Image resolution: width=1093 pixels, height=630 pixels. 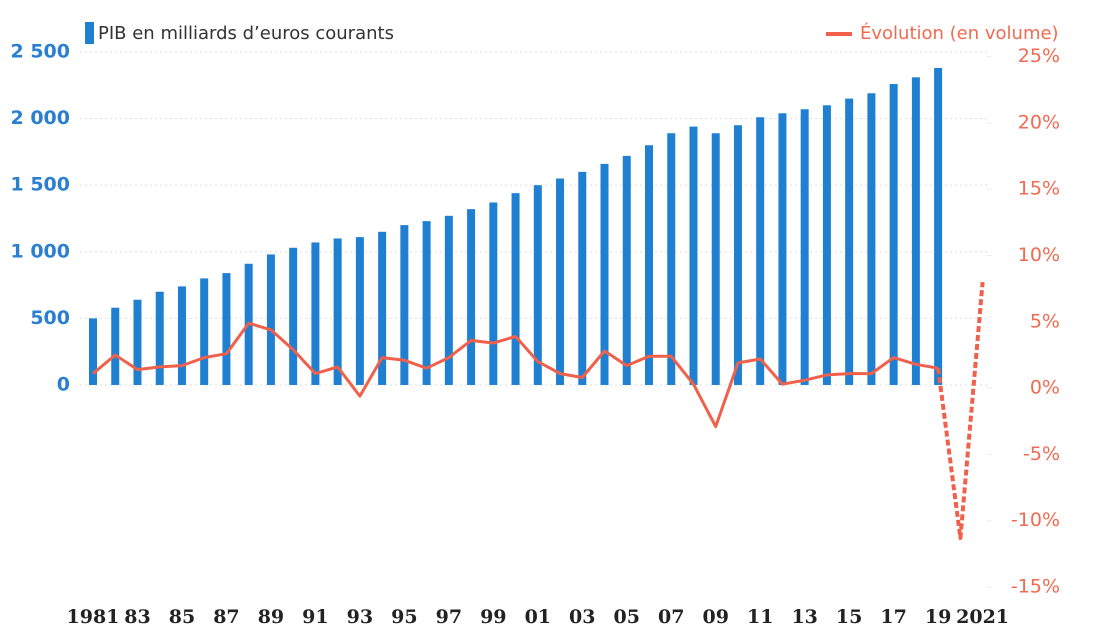 What do you see at coordinates (271, 617) in the screenshot?
I see `x-tick-label: 89` at bounding box center [271, 617].